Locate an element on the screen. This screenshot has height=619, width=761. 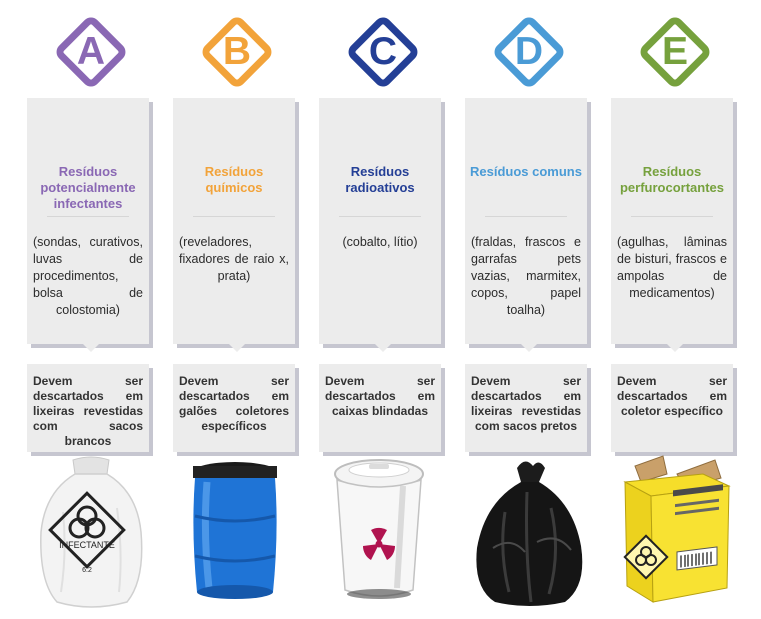
category-e-badge: E is located at coordinates (675, 52).